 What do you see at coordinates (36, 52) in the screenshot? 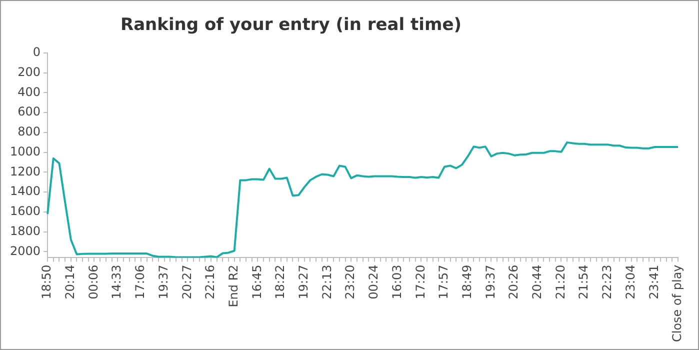
I see `y-tick-label: 0` at bounding box center [36, 52].